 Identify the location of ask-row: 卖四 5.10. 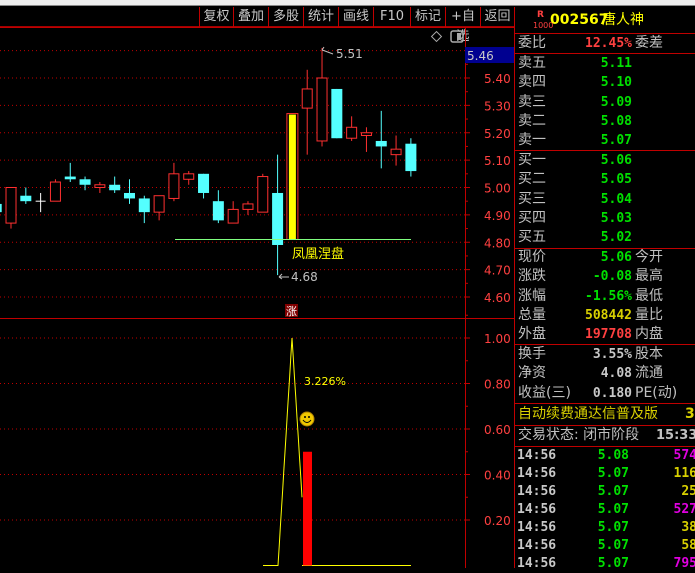
(605, 82).